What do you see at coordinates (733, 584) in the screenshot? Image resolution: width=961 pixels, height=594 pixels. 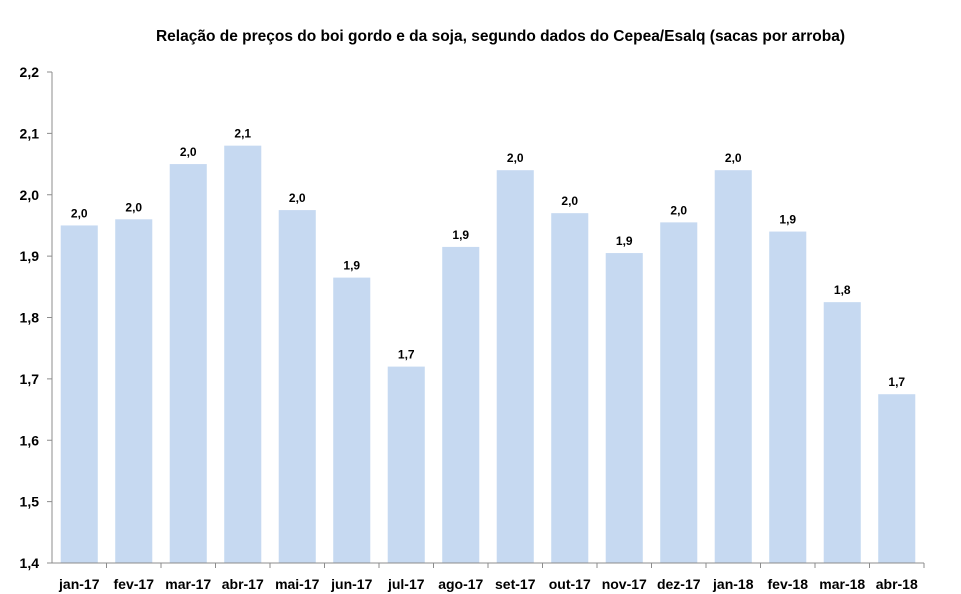 I see `x-tick-label: jan-18` at bounding box center [733, 584].